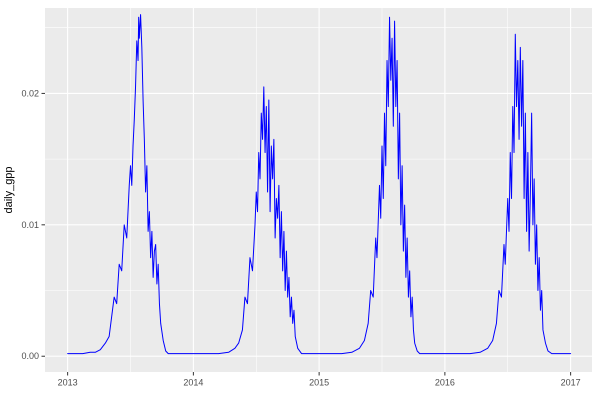  What do you see at coordinates (30, 93) in the screenshot?
I see `y-tick-label: 0.02` at bounding box center [30, 93].